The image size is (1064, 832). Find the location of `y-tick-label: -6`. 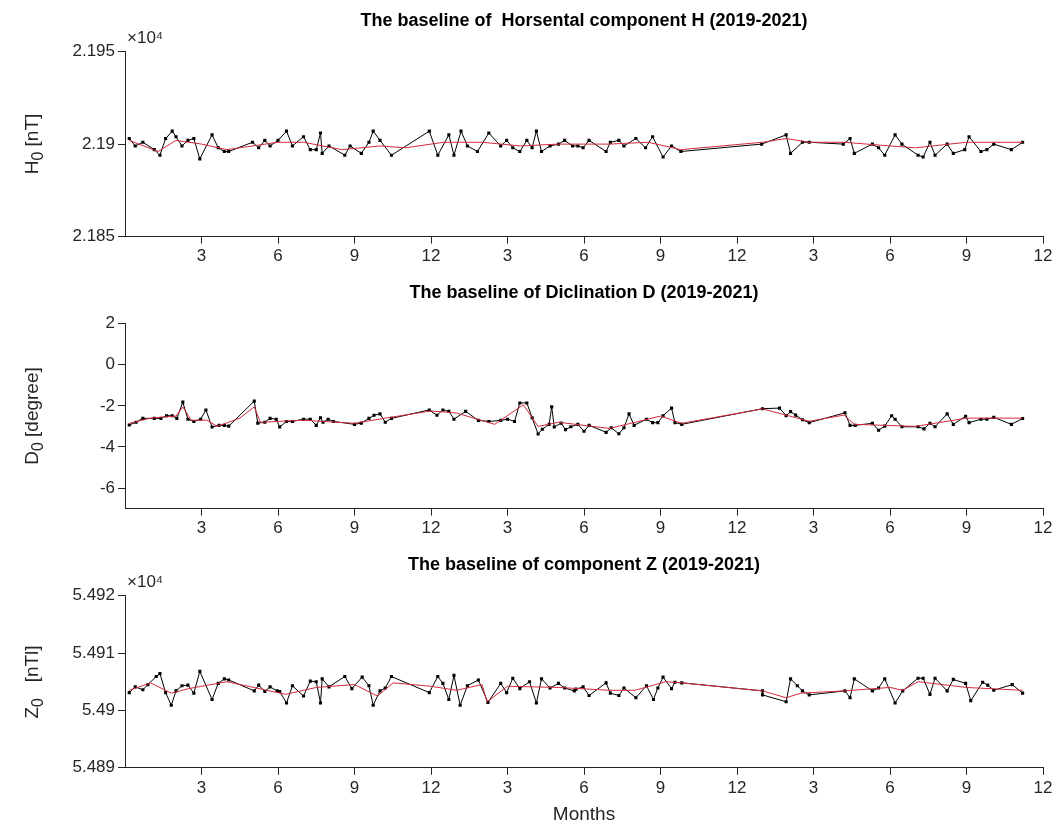

y-tick-label: -6 is located at coordinates (107, 487).